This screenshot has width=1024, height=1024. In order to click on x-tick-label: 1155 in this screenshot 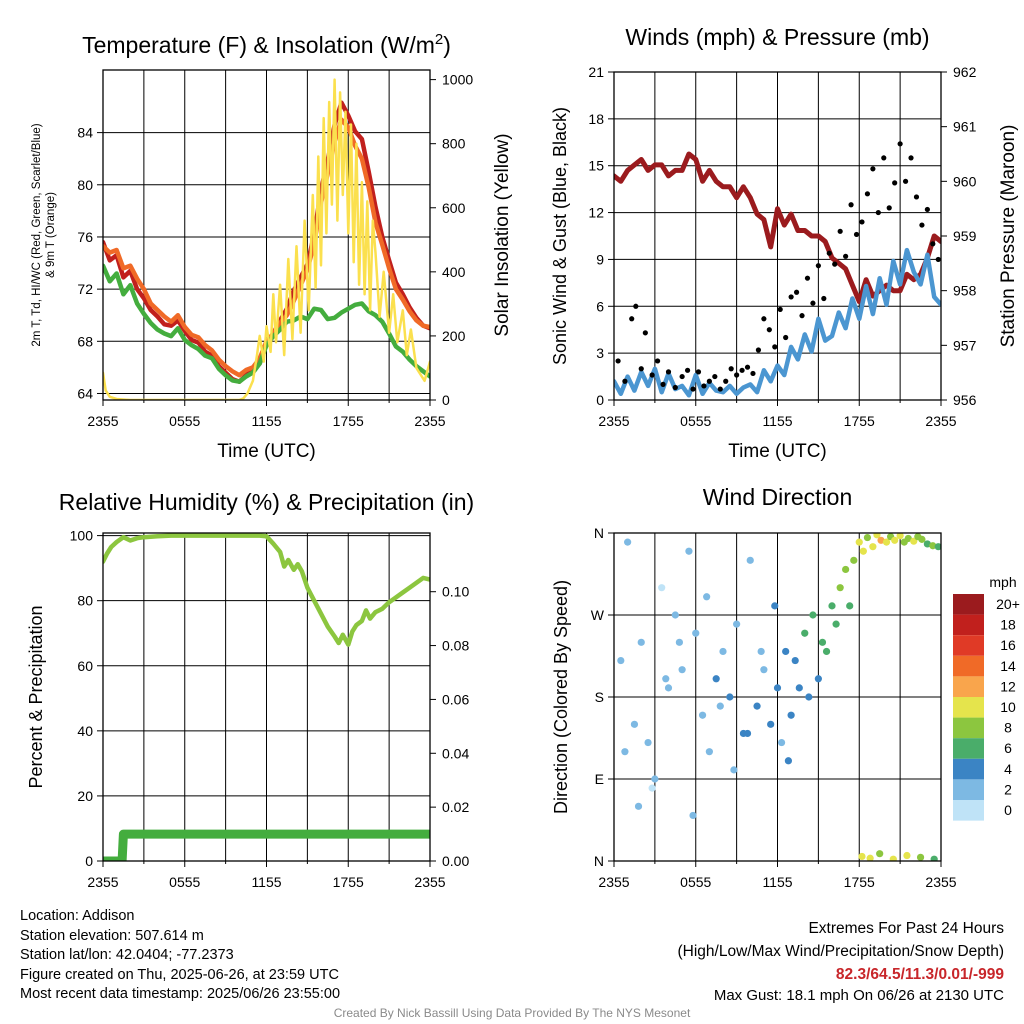, I will do `click(777, 882)`.